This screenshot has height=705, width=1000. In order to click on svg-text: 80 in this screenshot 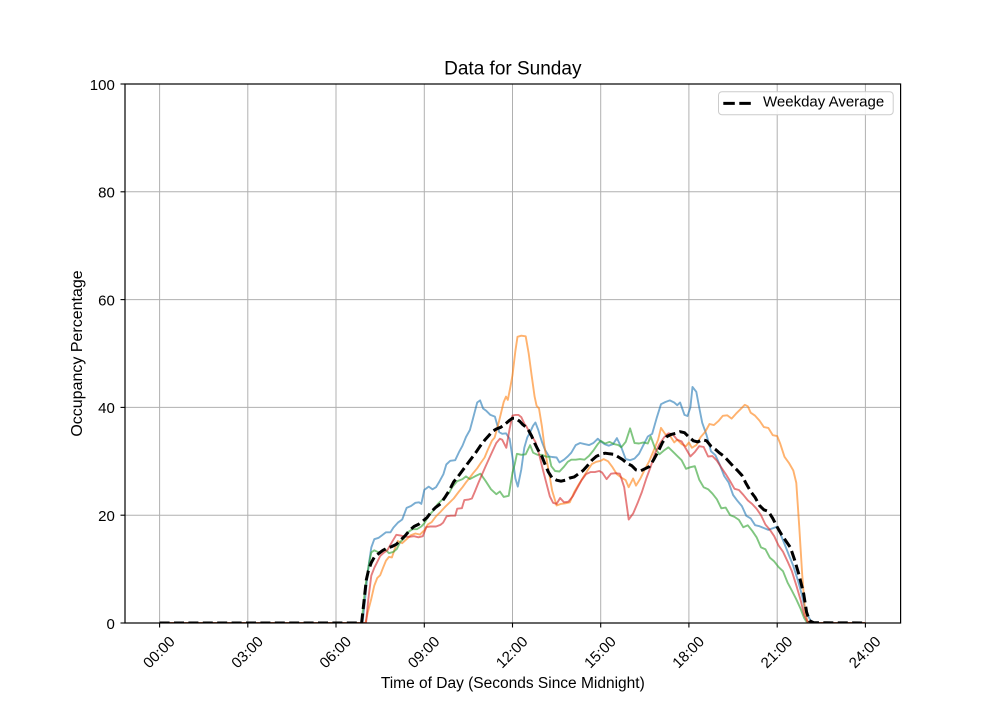, I will do `click(106, 193)`.